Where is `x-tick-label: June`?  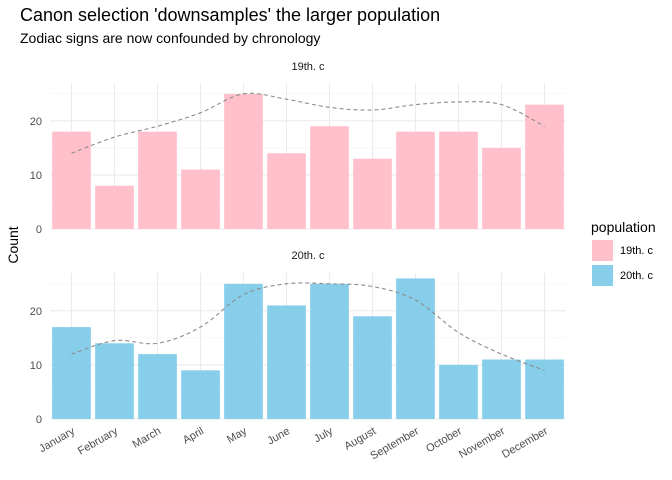
x-tick-label: June is located at coordinates (278, 436).